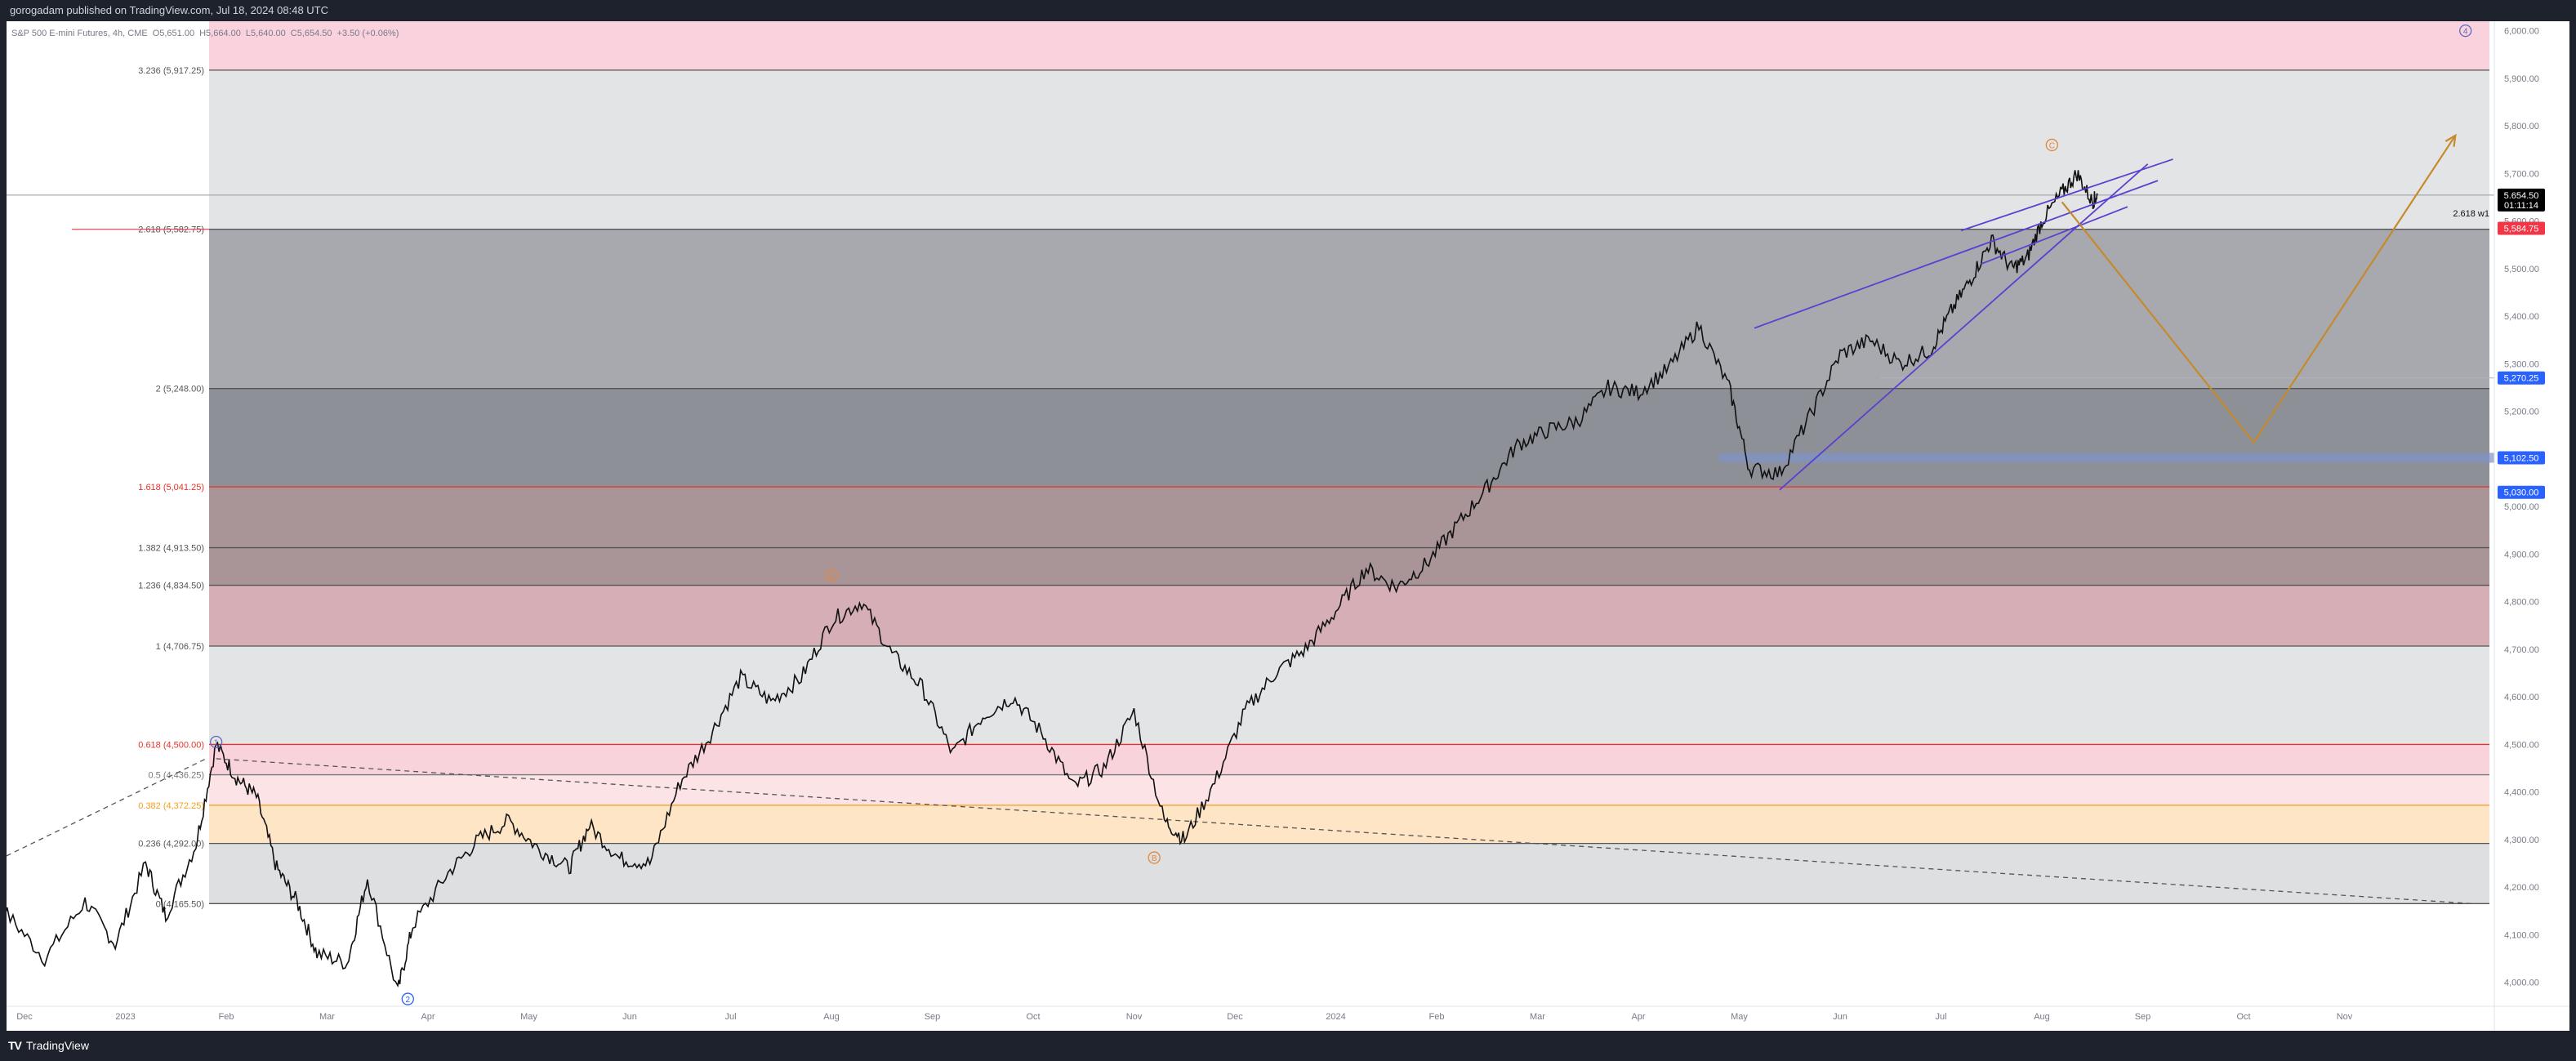 The image size is (2576, 1061). Describe the element at coordinates (1335, 1017) in the screenshot. I see `x-tick-label: 2024` at that location.